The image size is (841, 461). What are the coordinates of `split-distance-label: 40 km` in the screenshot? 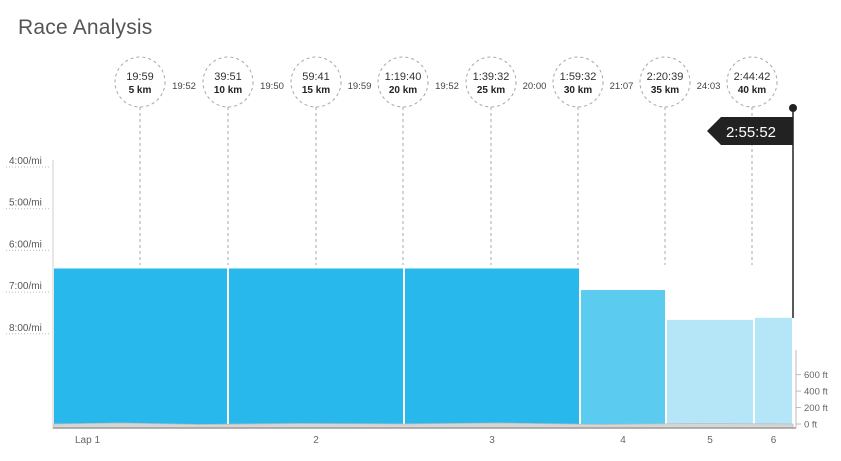 It's located at (752, 90).